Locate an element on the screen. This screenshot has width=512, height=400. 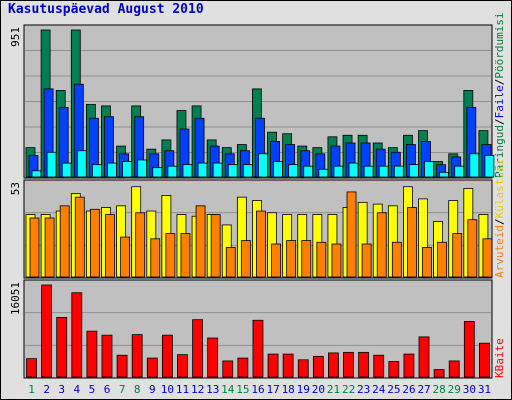
day-label-19: 19 is located at coordinates (303, 389).